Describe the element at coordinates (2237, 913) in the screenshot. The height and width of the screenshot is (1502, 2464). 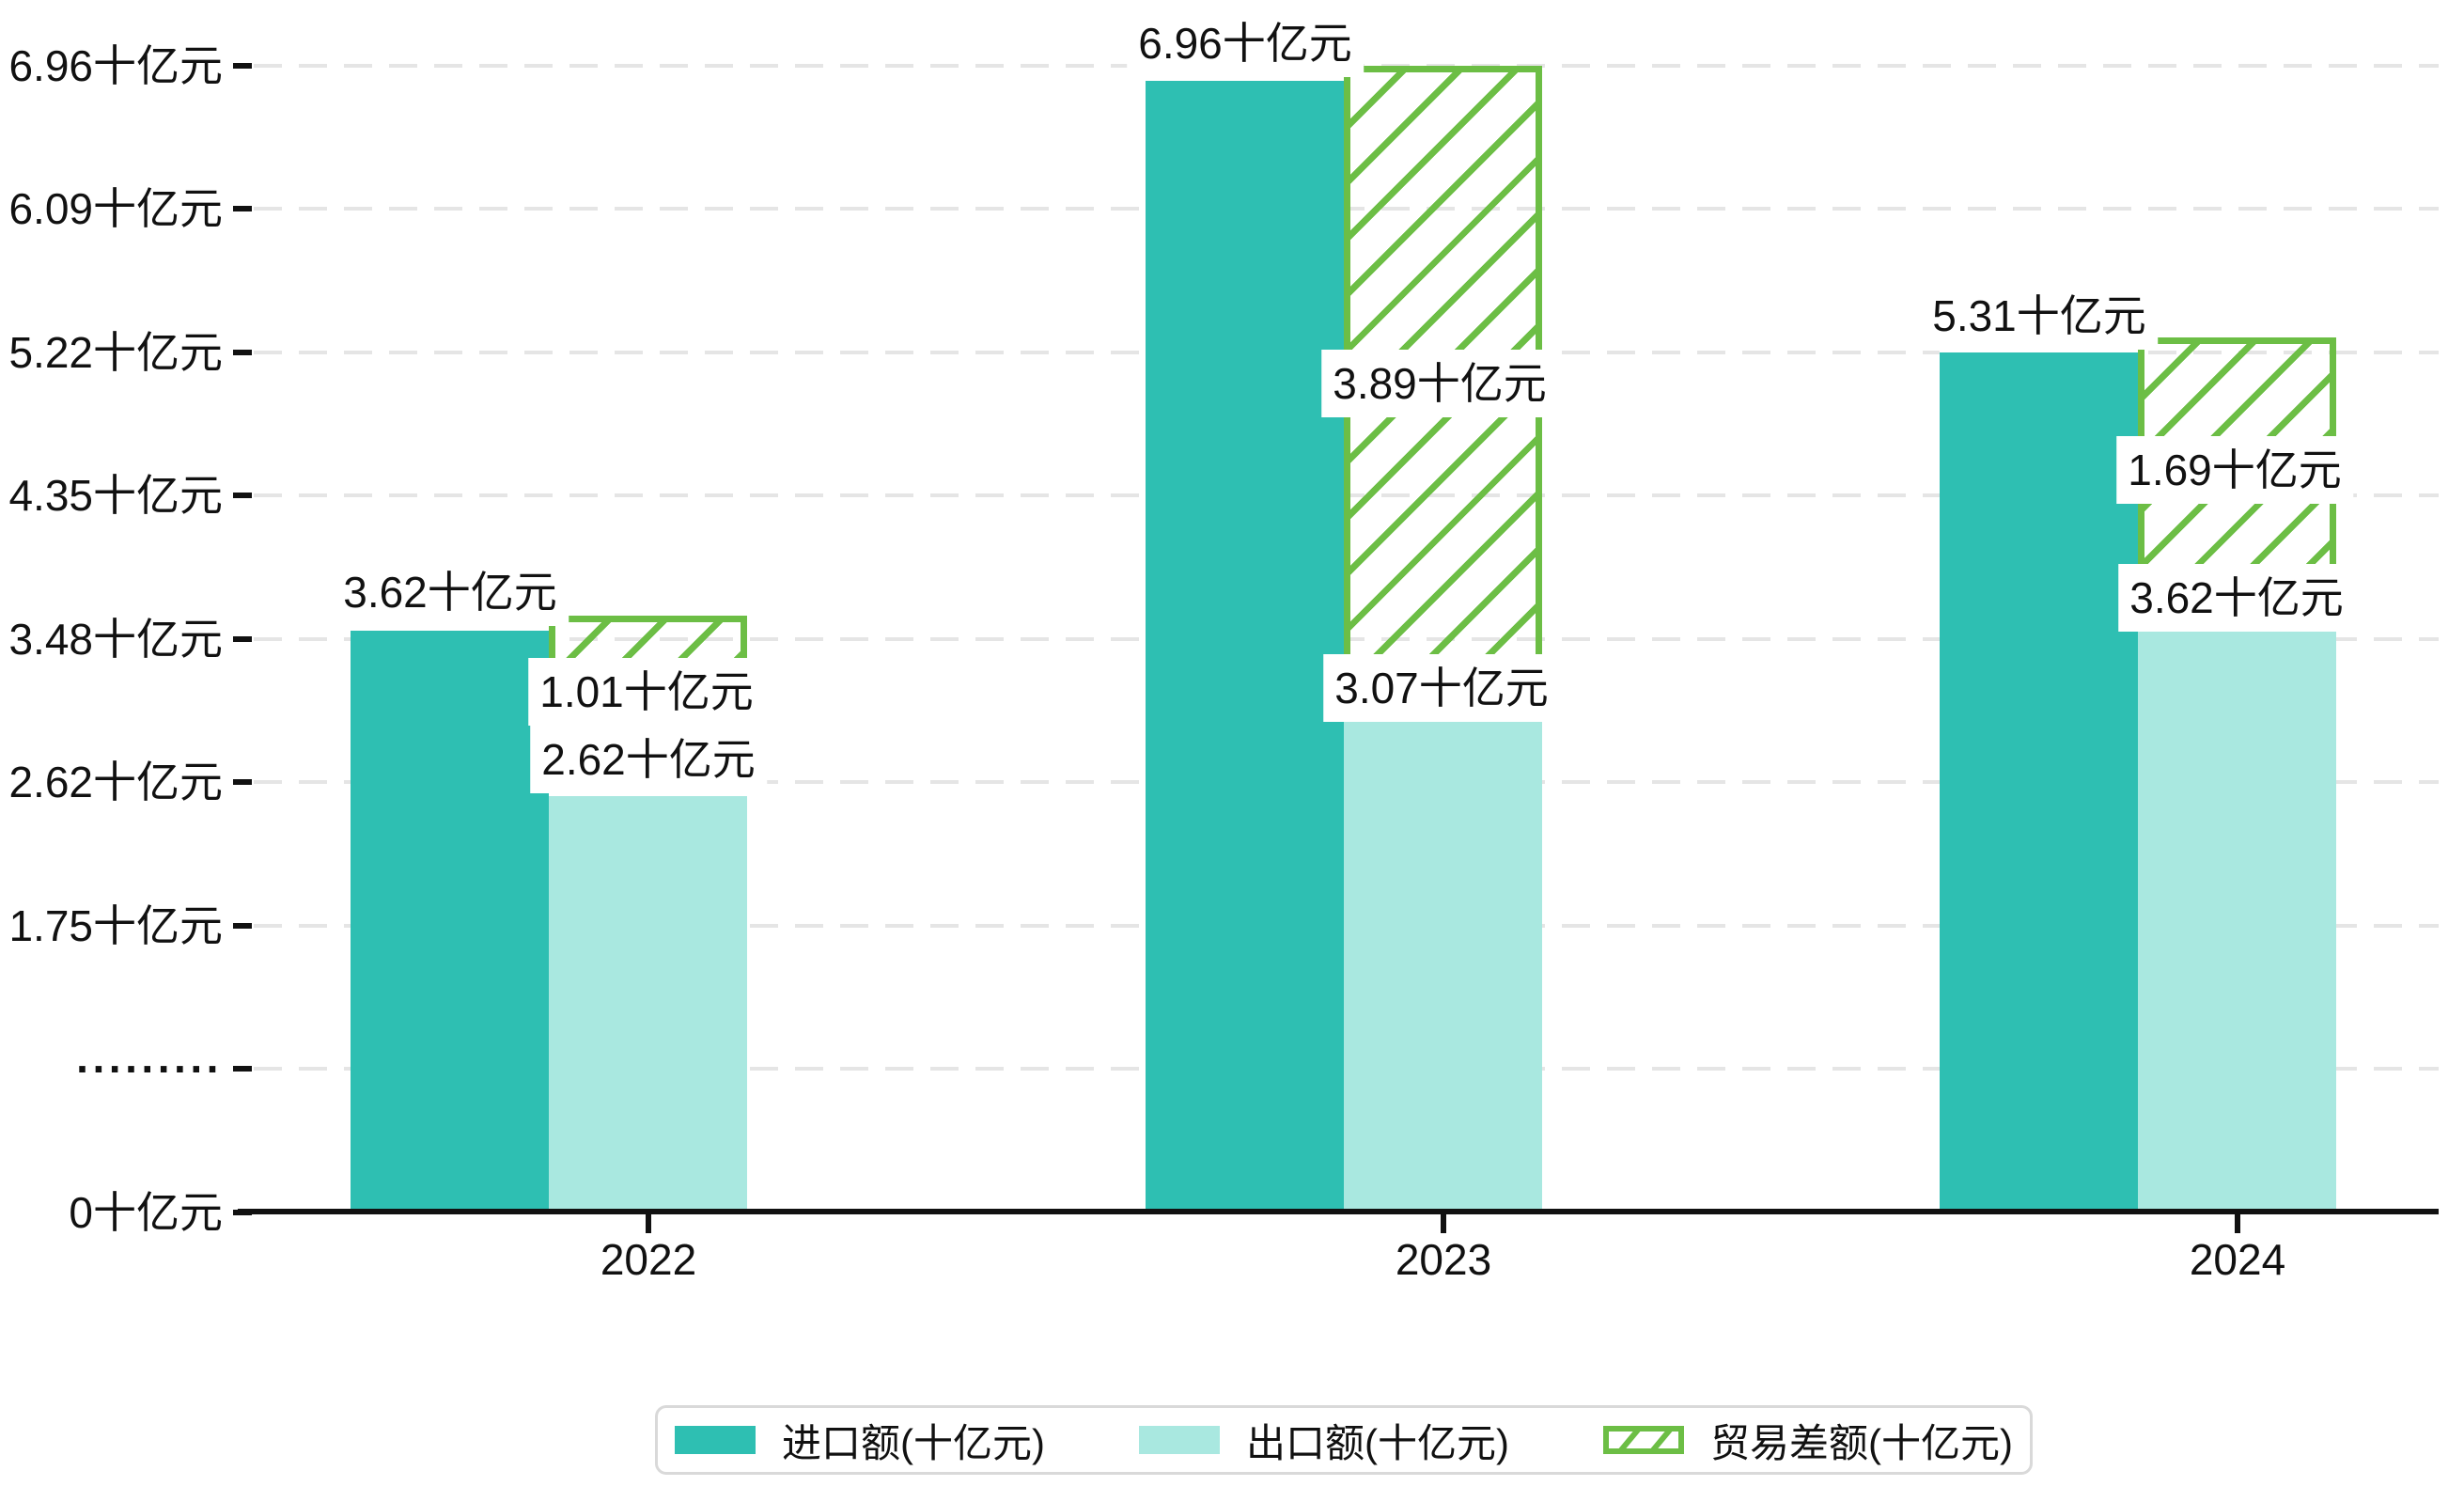
I see `export-bar-2024` at that location.